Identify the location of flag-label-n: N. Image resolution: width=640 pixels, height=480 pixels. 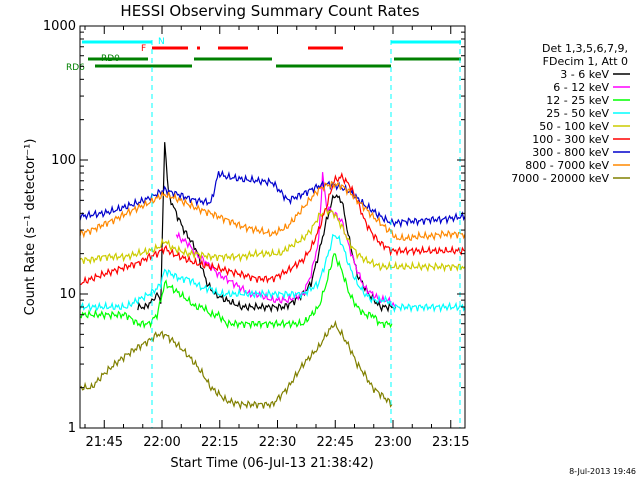
(161, 42).